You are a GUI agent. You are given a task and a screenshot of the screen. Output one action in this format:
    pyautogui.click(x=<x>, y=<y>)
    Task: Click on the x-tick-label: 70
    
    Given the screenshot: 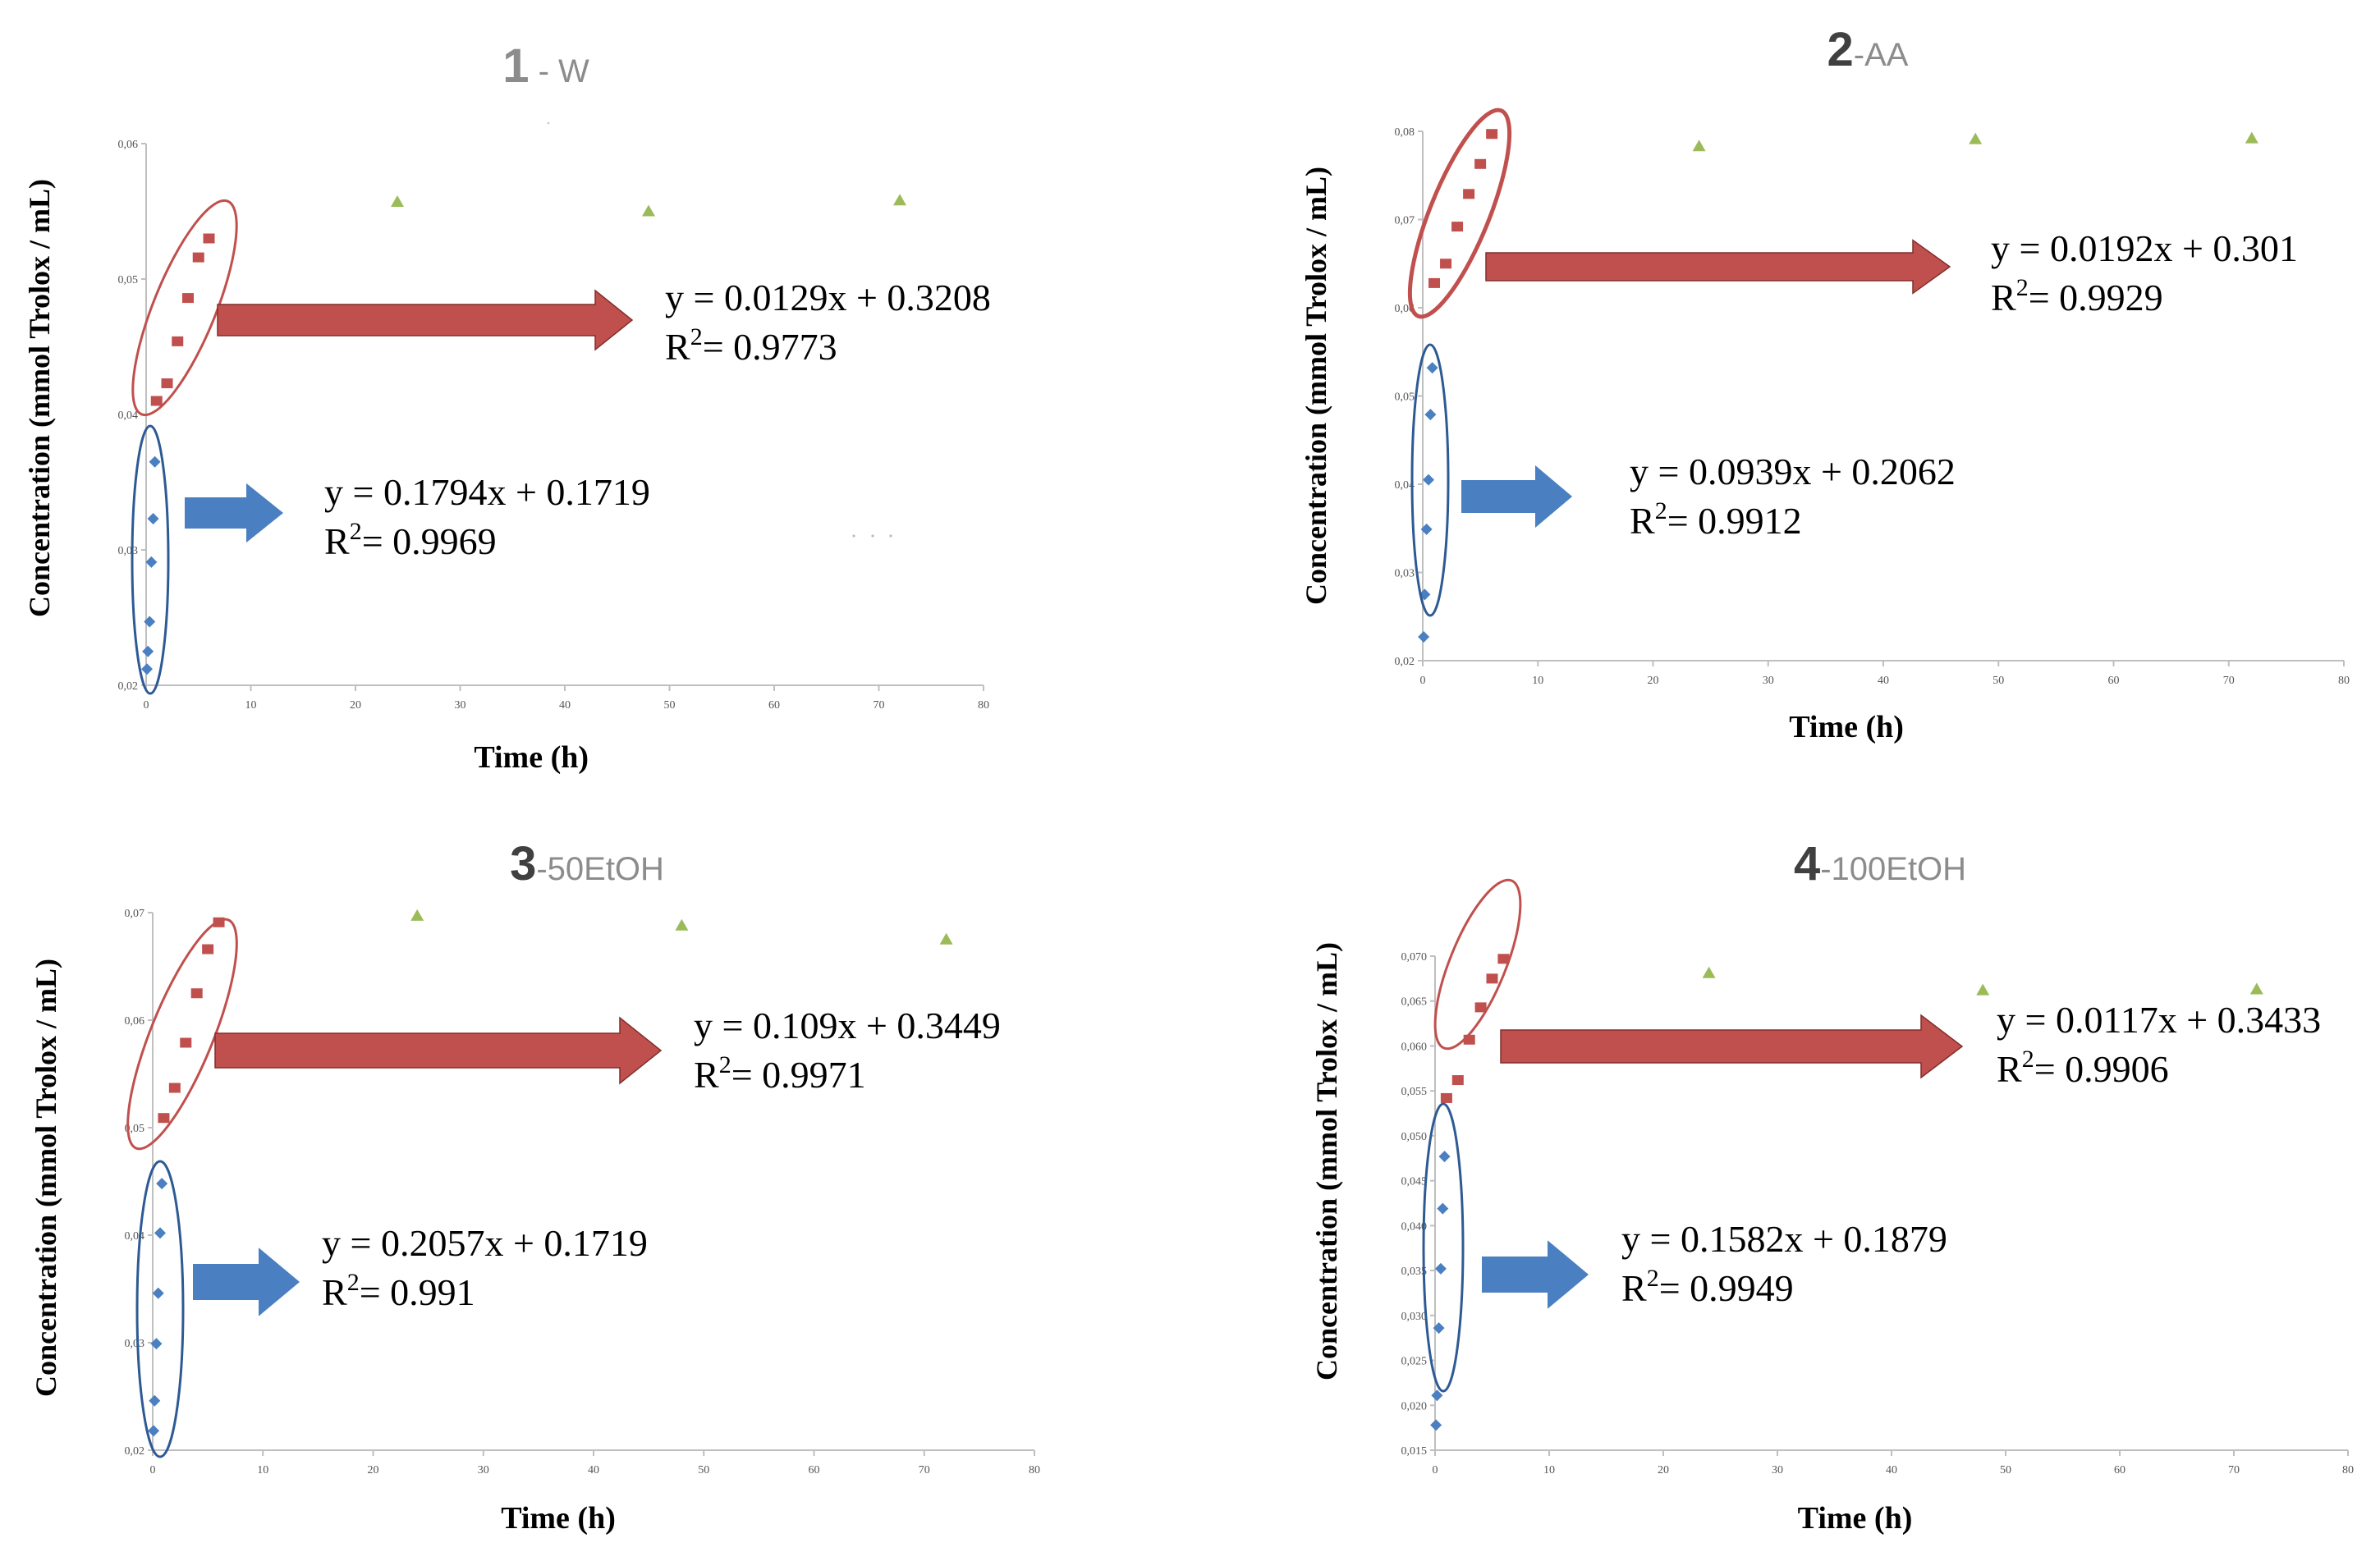 What is the action you would take?
    pyautogui.click(x=2229, y=681)
    